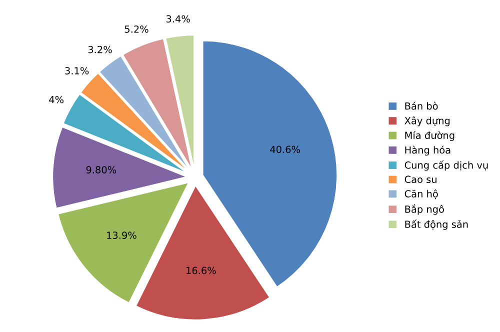 The image size is (500, 332). What do you see at coordinates (56, 100) in the screenshot?
I see `data-label: 4%` at bounding box center [56, 100].